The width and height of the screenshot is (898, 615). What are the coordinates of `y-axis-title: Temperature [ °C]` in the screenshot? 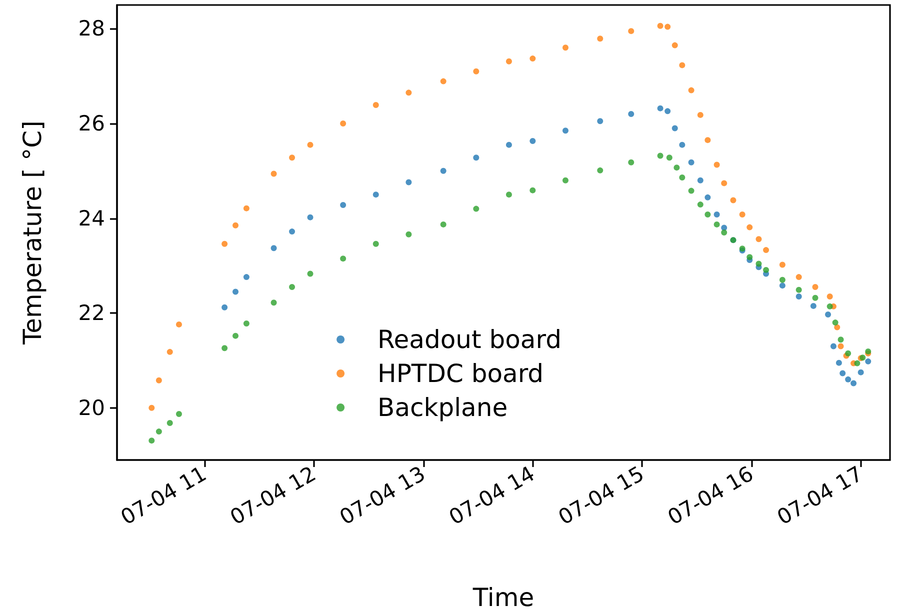 It's located at (32, 233).